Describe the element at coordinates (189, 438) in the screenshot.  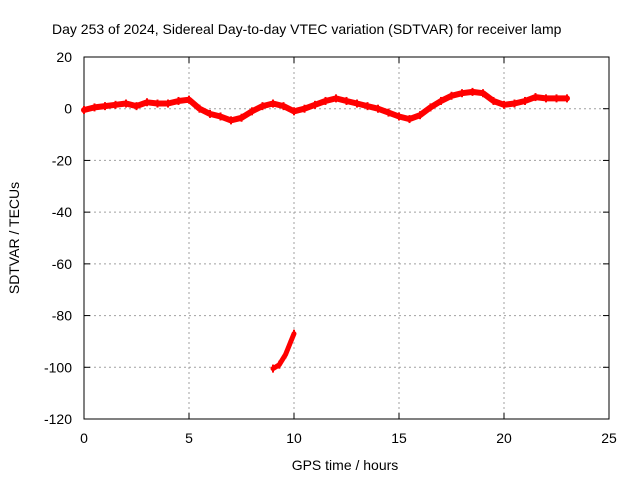
I see `x-tick-label: 5` at that location.